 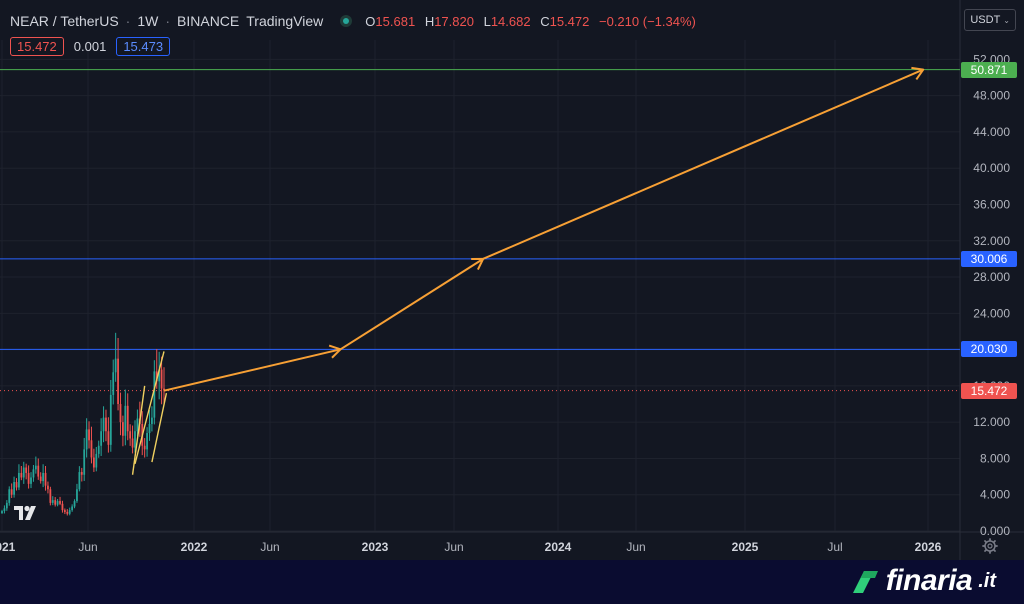 What do you see at coordinates (991, 422) in the screenshot?
I see `y-tick-label: 12.000` at bounding box center [991, 422].